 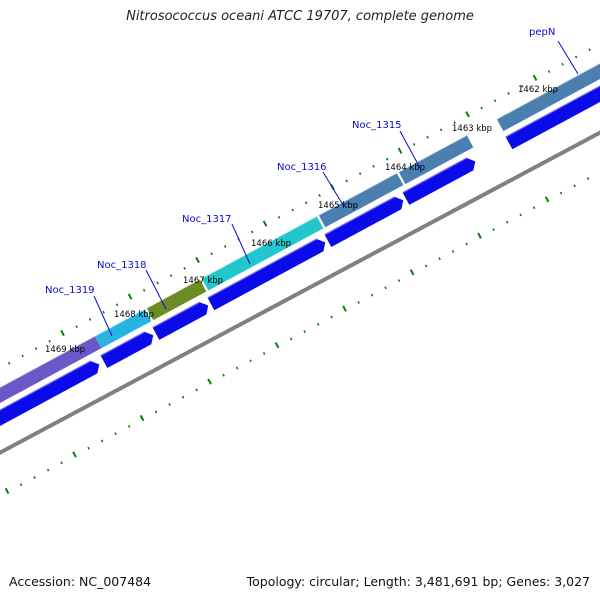 I want to click on feature-noc-1318-shade, so click(x=173, y=293).